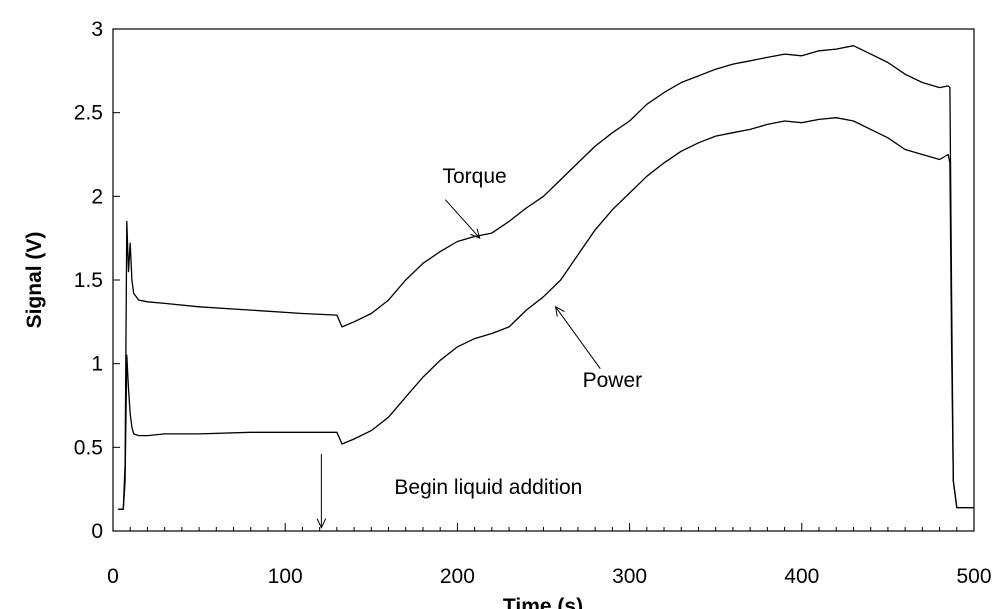 This screenshot has height=609, width=997. I want to click on annotation-label: Begin liquid addition, so click(488, 487).